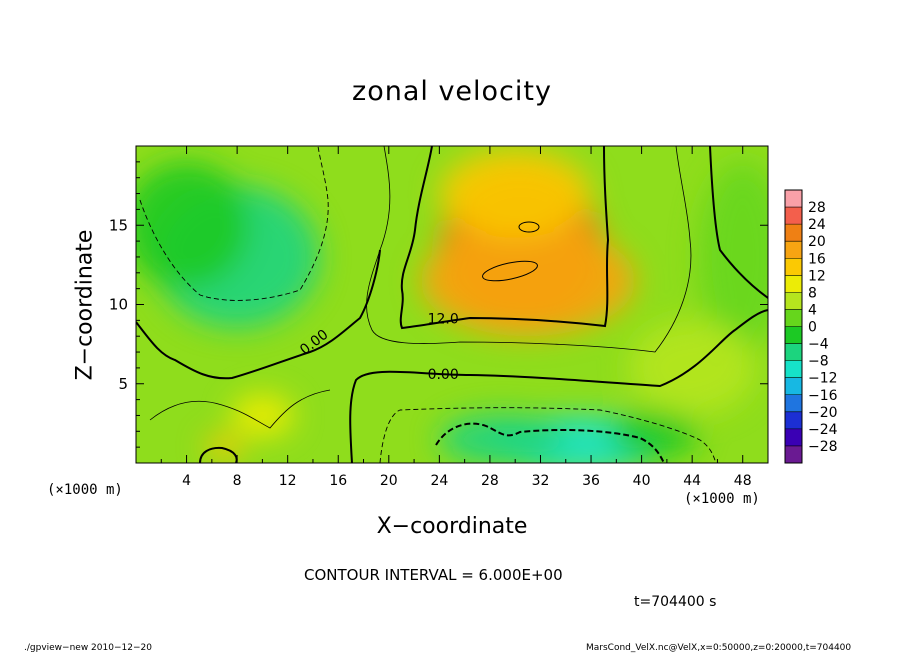  Describe the element at coordinates (817, 242) in the screenshot. I see `colorbar-label: 20` at that location.